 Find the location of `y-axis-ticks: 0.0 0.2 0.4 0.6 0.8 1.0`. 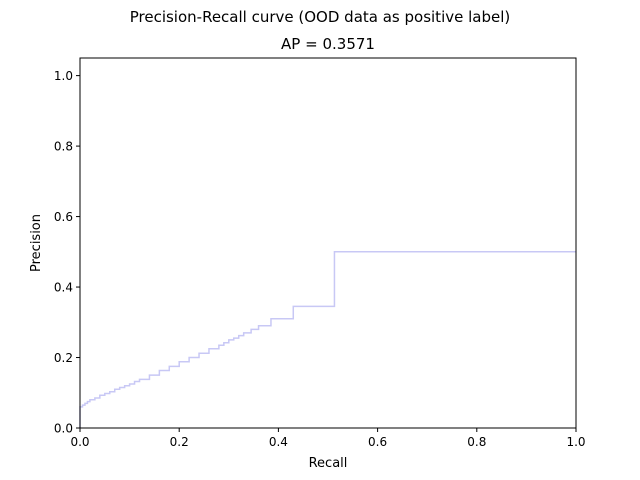

y-axis-ticks: 0.0 0.2 0.4 0.6 0.8 1.0 is located at coordinates (67, 252).